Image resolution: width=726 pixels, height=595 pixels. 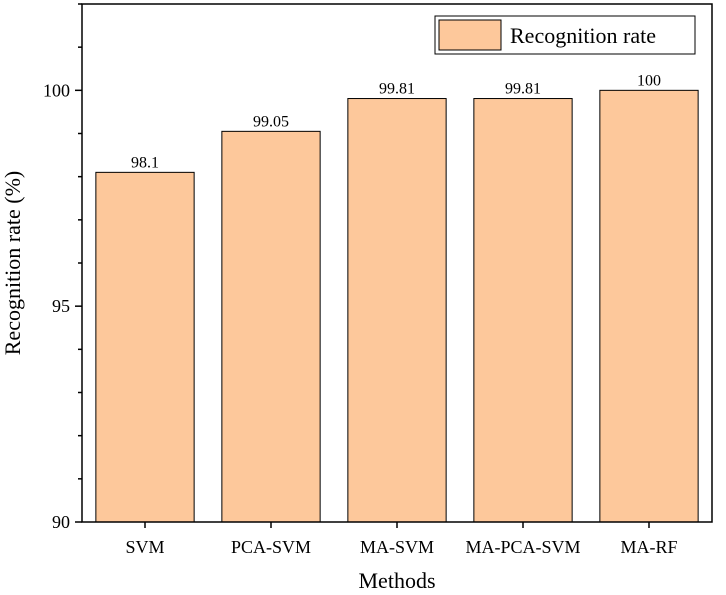 I want to click on x-axis-title: Methods, so click(x=397, y=580).